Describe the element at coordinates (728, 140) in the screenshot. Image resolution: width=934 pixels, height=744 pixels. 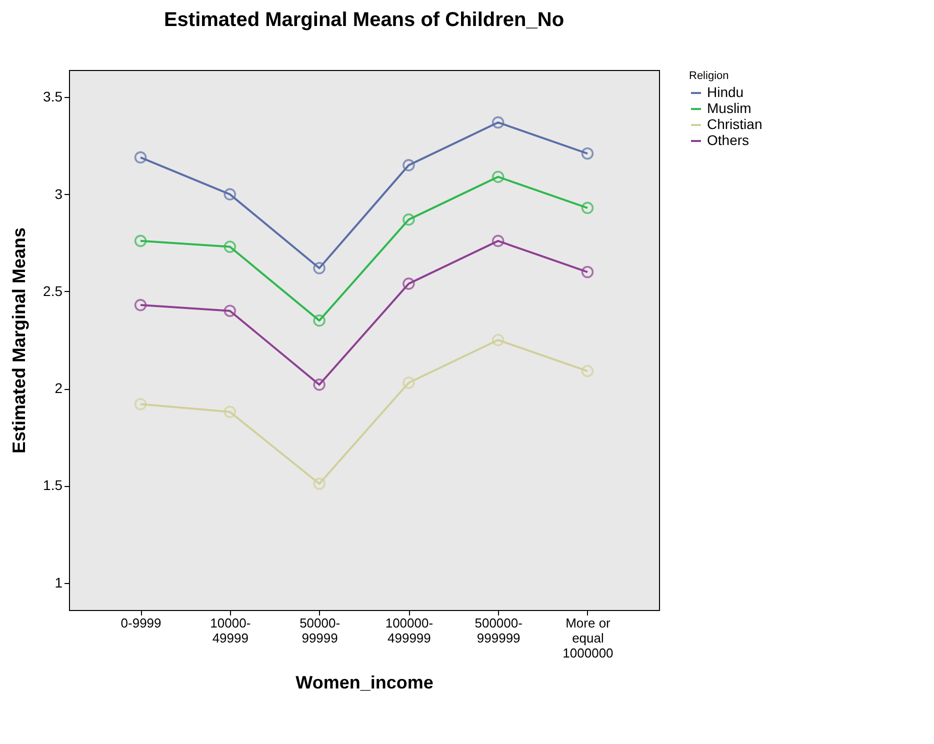
I see `legend-label: Others` at that location.